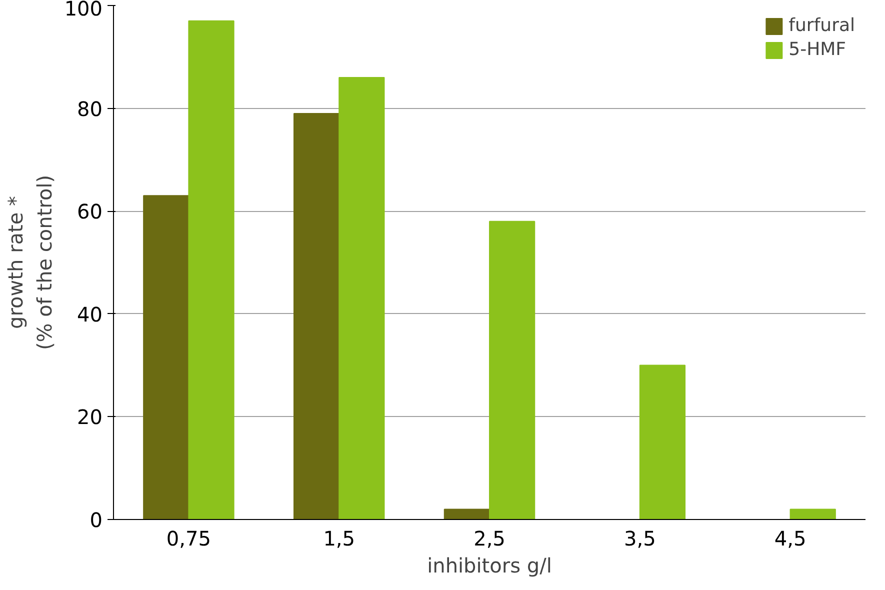 This screenshot has height=590, width=885. I want to click on y-tick-label: 100, so click(83, 10).